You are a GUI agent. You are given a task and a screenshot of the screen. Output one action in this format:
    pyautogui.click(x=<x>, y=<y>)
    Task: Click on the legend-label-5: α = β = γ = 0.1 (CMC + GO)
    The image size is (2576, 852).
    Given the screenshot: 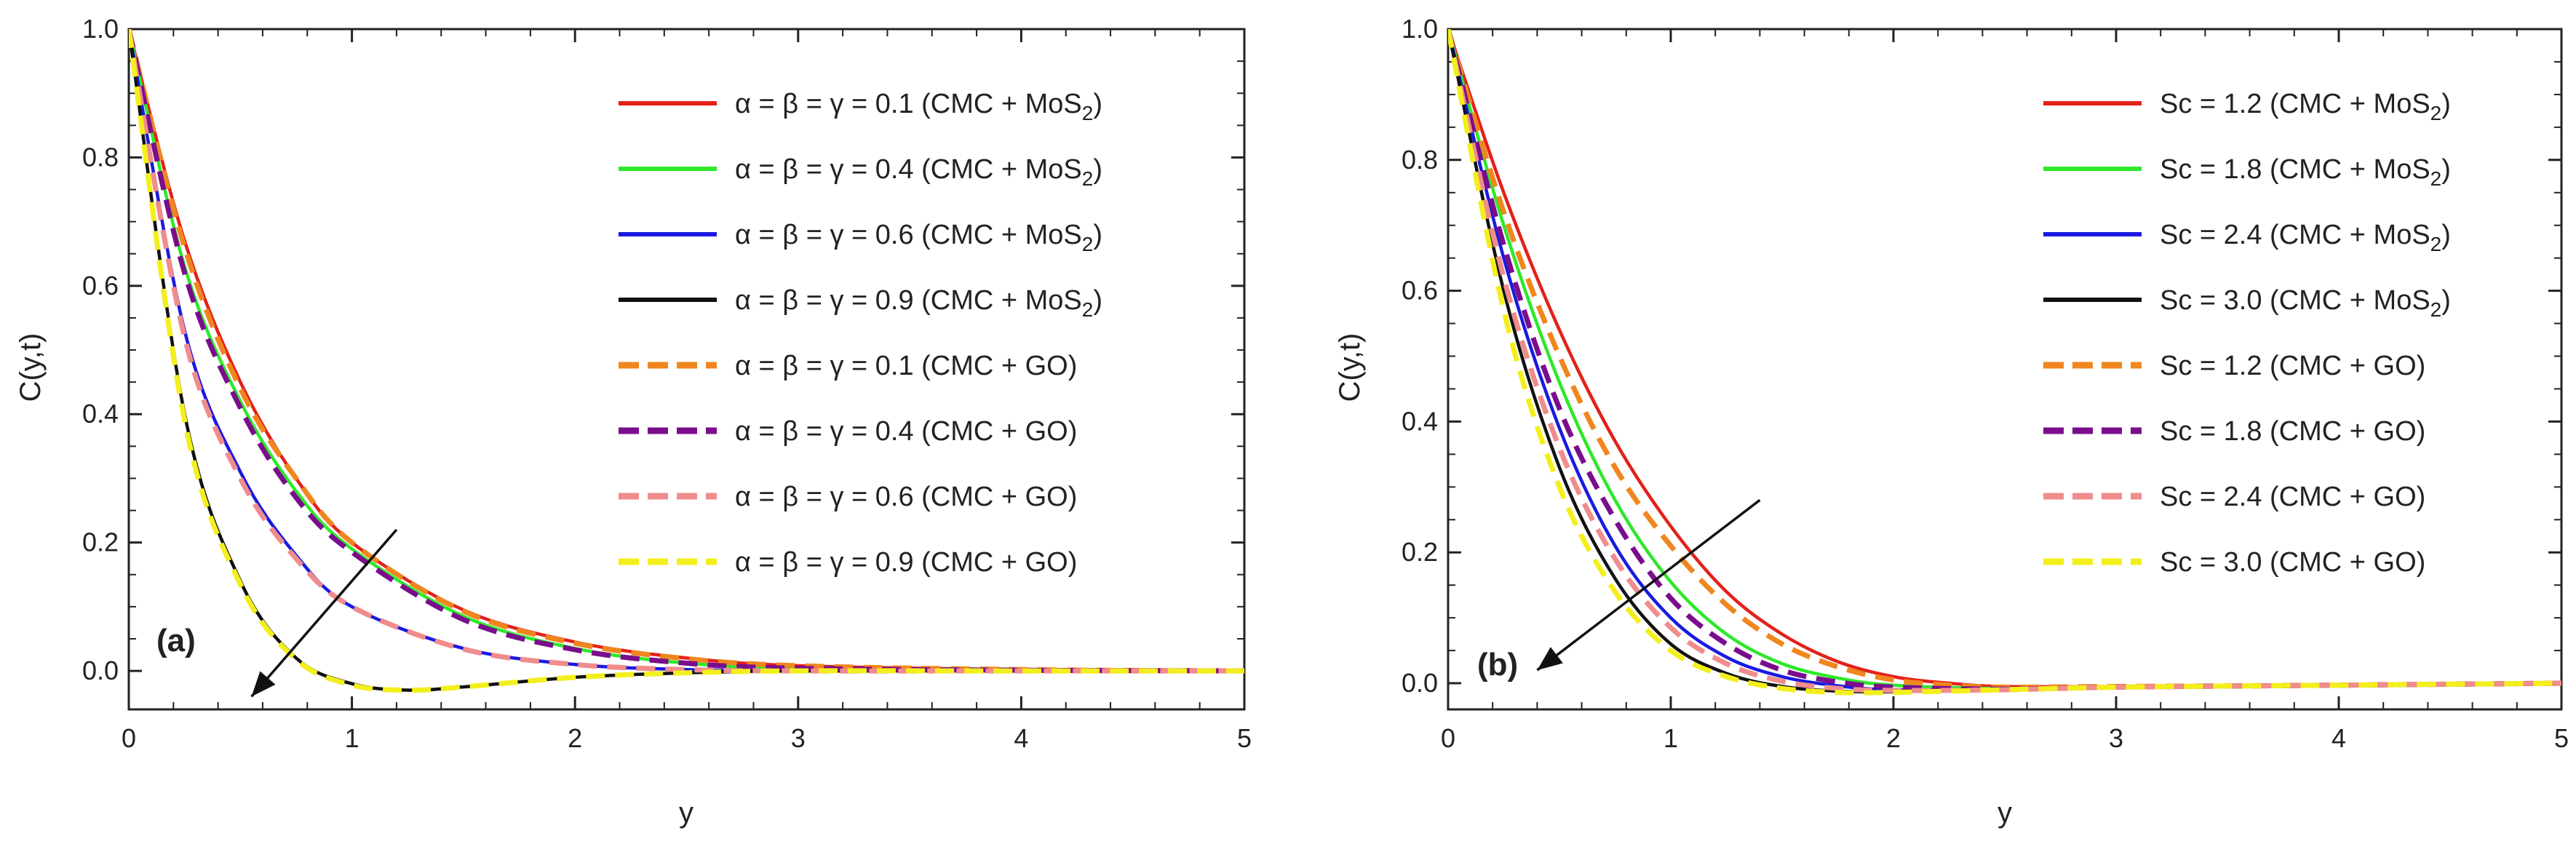 What is the action you would take?
    pyautogui.click(x=906, y=366)
    